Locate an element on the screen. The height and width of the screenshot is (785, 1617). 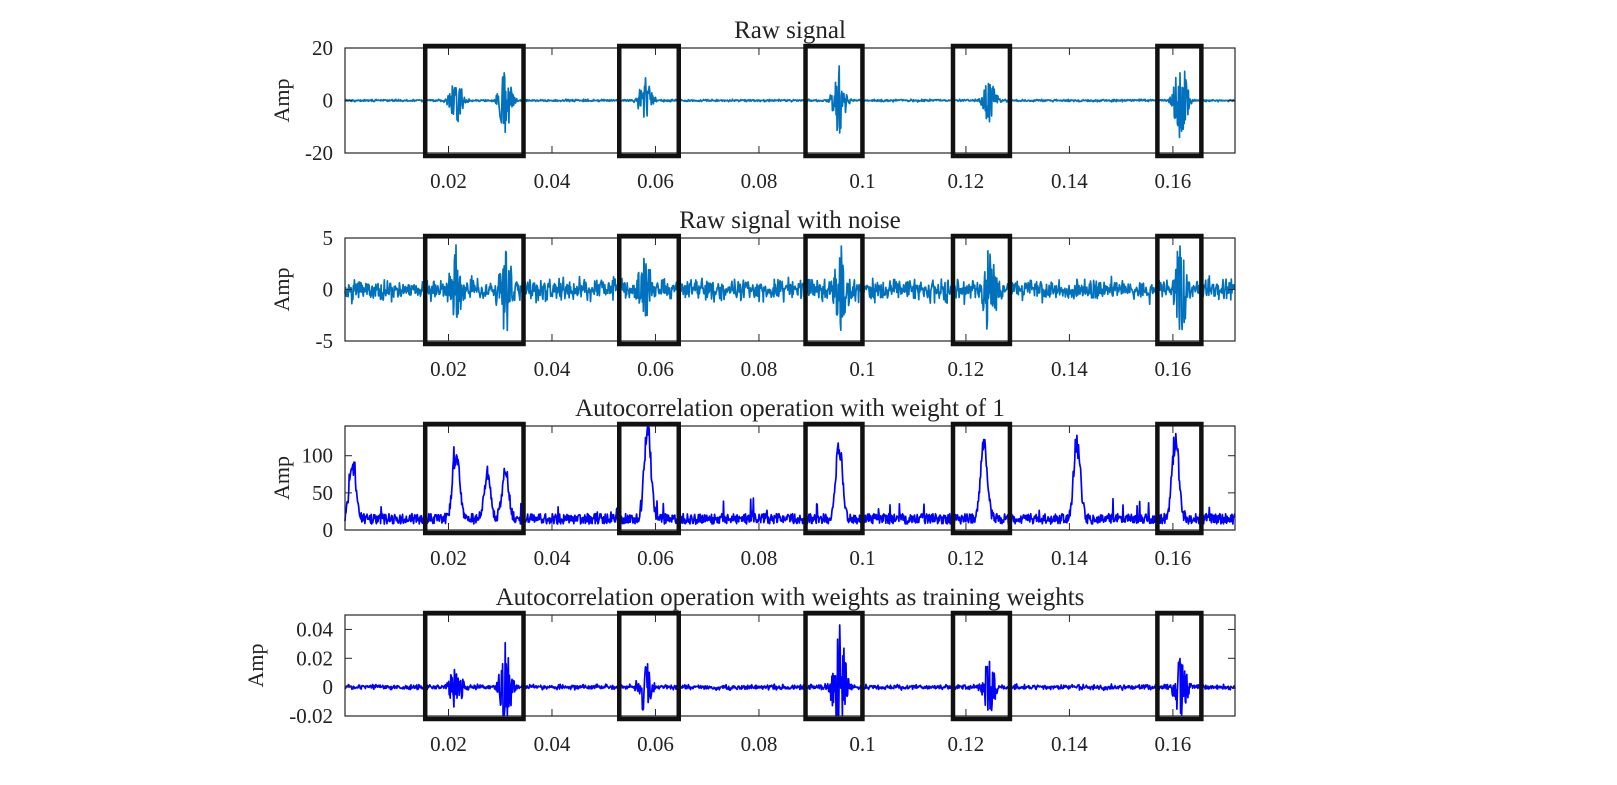
y-tick-label: 100 is located at coordinates (318, 456).